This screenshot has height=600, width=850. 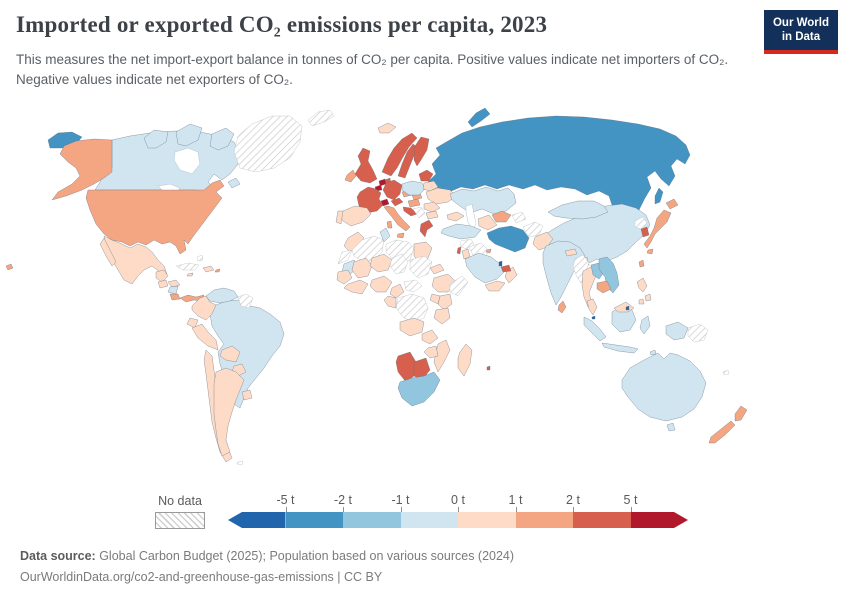 What do you see at coordinates (506, 268) in the screenshot?
I see `country-uae` at bounding box center [506, 268].